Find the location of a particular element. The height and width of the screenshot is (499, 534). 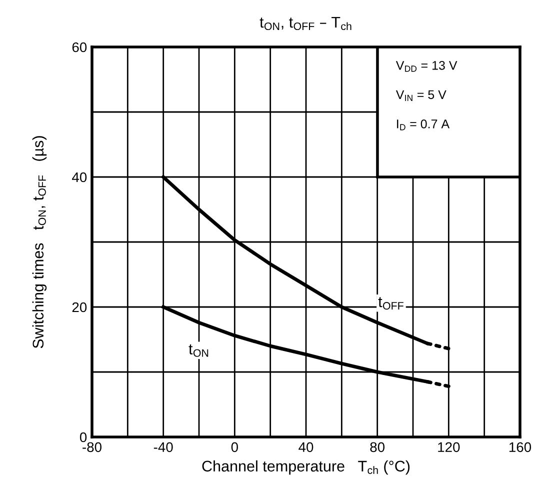

text: Switching times t$_{ON}$, t$_{OFF}$ (µs) is located at coordinates (39, 242).